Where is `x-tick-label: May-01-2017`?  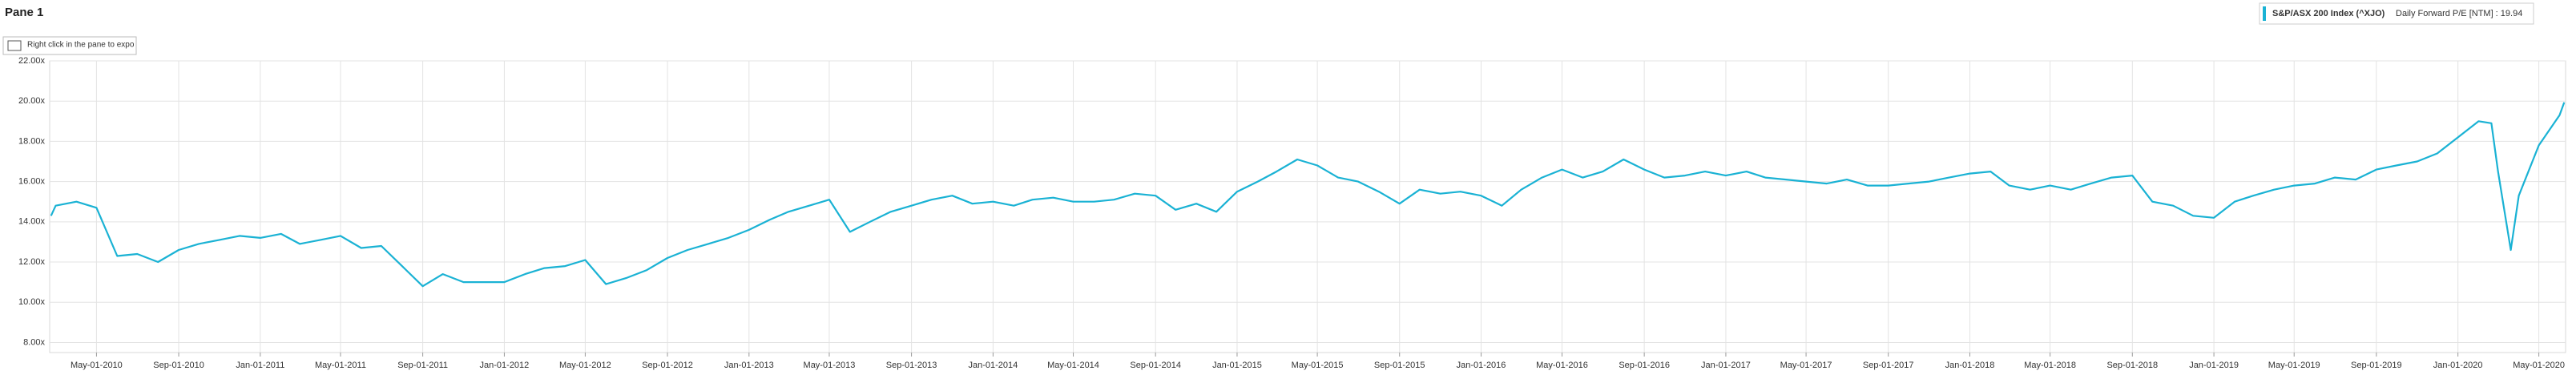 x-tick-label: May-01-2017 is located at coordinates (1806, 365).